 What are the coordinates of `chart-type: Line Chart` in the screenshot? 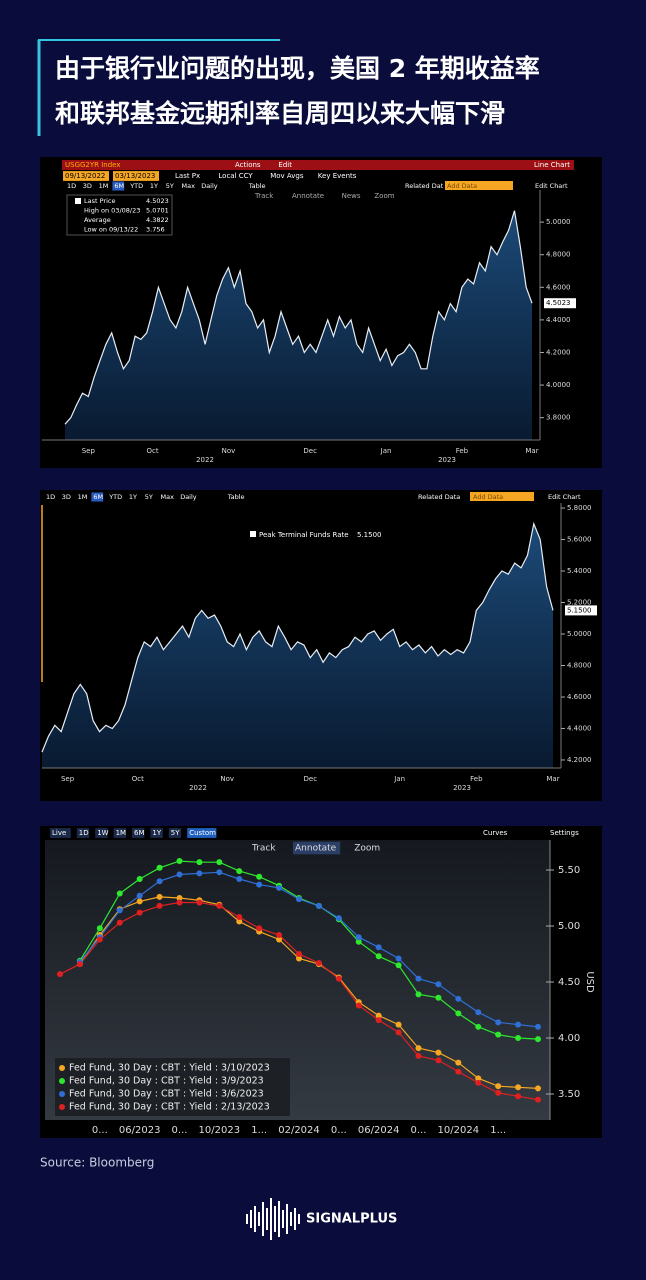 It's located at (552, 165).